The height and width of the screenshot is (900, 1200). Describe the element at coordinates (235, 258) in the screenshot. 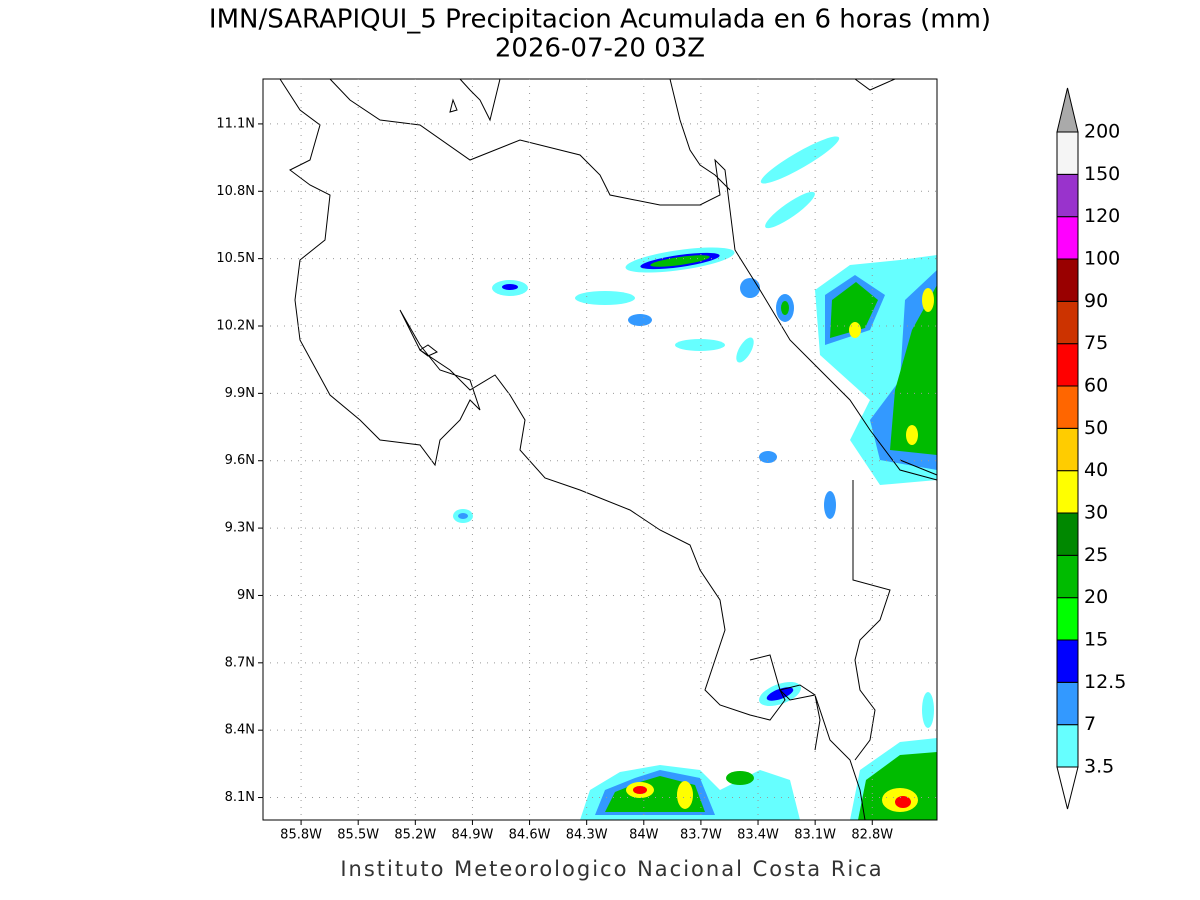

I see `y-tick-label: 10.5N` at that location.